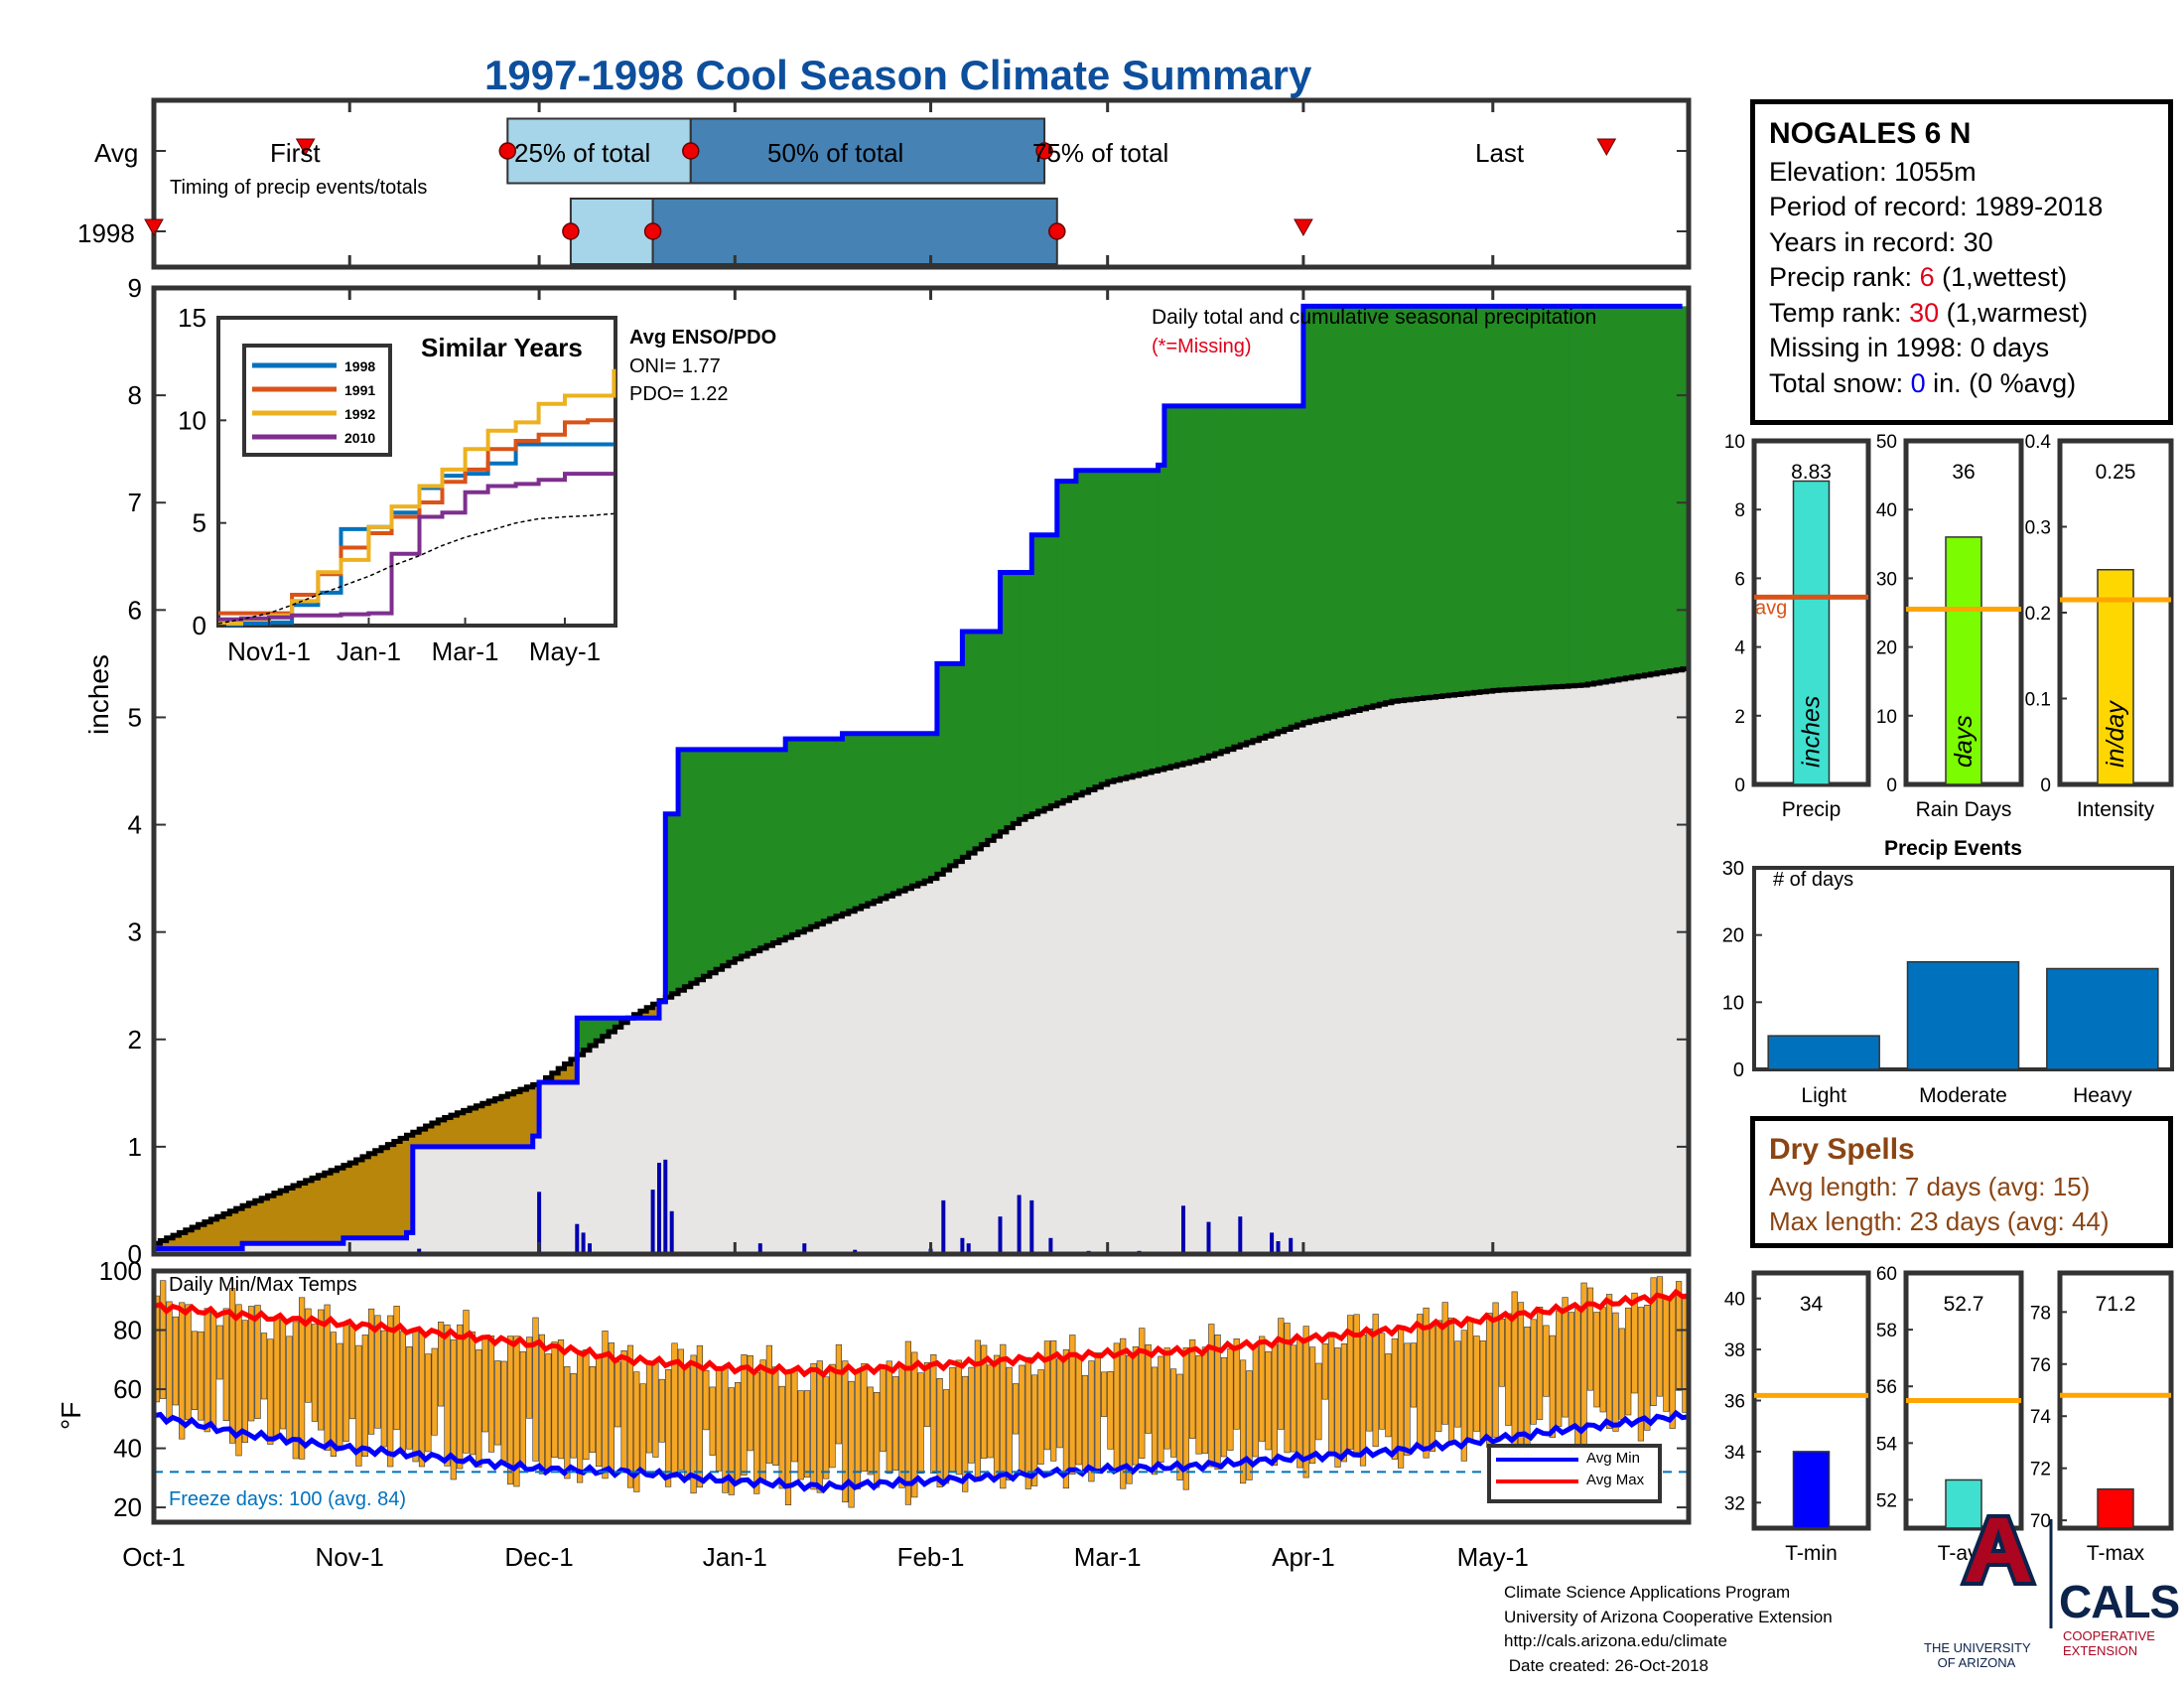 Image resolution: width=2184 pixels, height=1688 pixels. Describe the element at coordinates (1930, 1186) in the screenshot. I see `dry-spells-avg: Avg length: 7 days (avg: 15)` at that location.